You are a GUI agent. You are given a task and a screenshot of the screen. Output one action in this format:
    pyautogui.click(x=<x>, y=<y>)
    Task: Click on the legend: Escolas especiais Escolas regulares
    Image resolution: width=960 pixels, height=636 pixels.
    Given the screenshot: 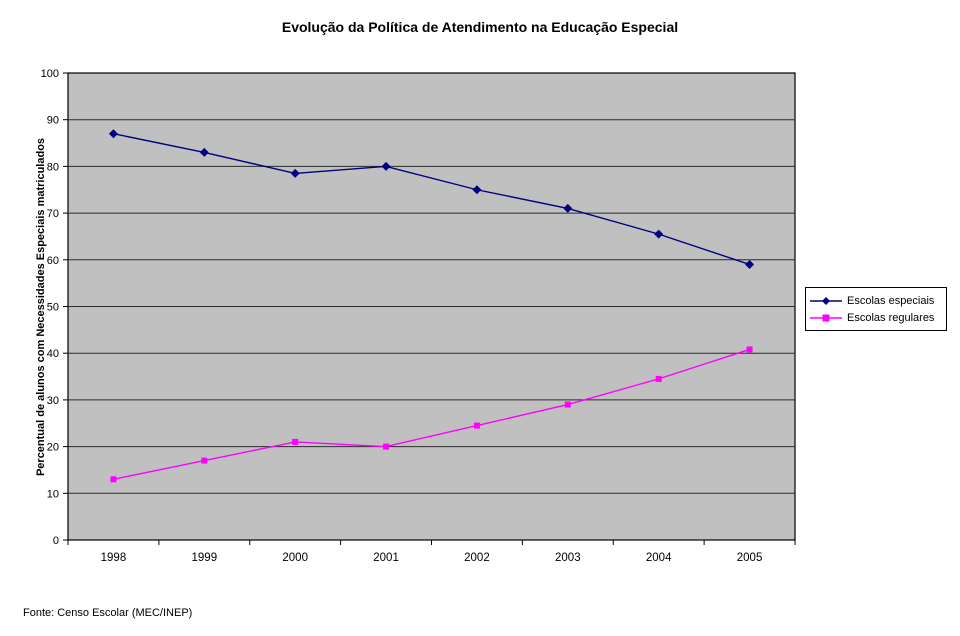 What is the action you would take?
    pyautogui.click(x=876, y=309)
    